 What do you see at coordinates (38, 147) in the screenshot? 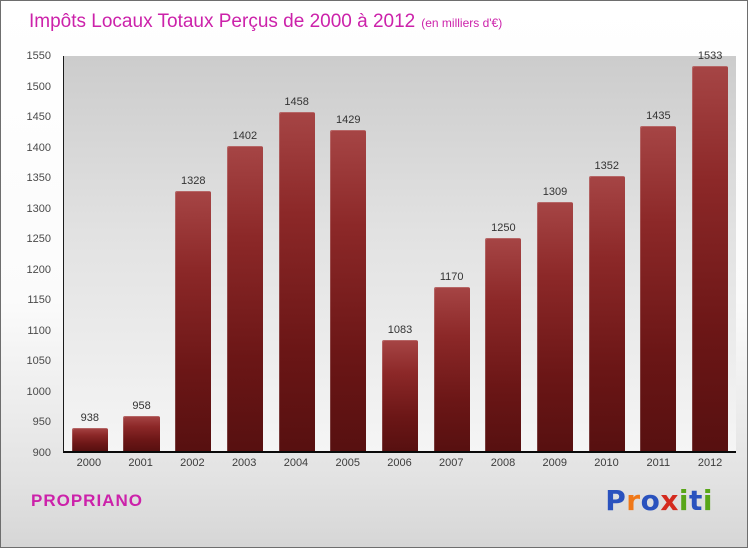
I see `y-tick-label: 1400` at bounding box center [38, 147].